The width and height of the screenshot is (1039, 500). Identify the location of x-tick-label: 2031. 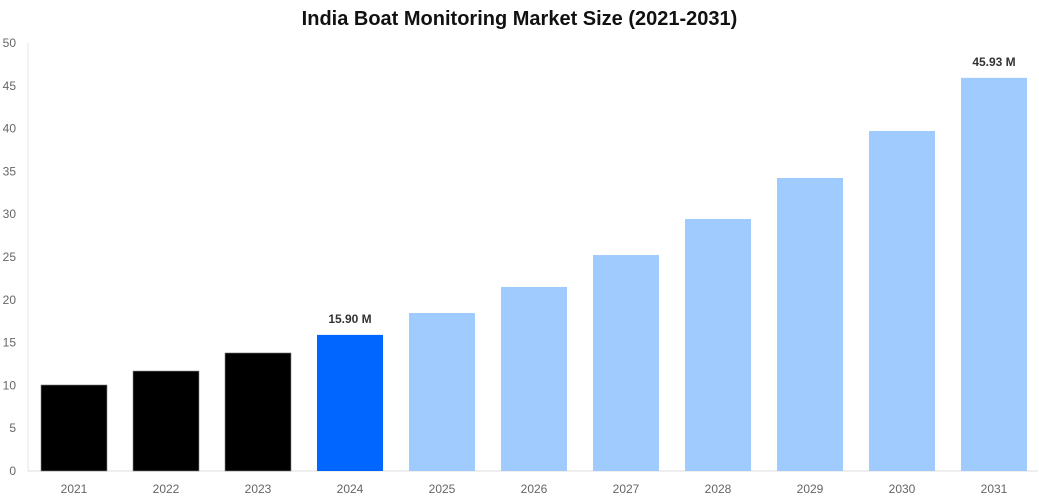
(994, 489).